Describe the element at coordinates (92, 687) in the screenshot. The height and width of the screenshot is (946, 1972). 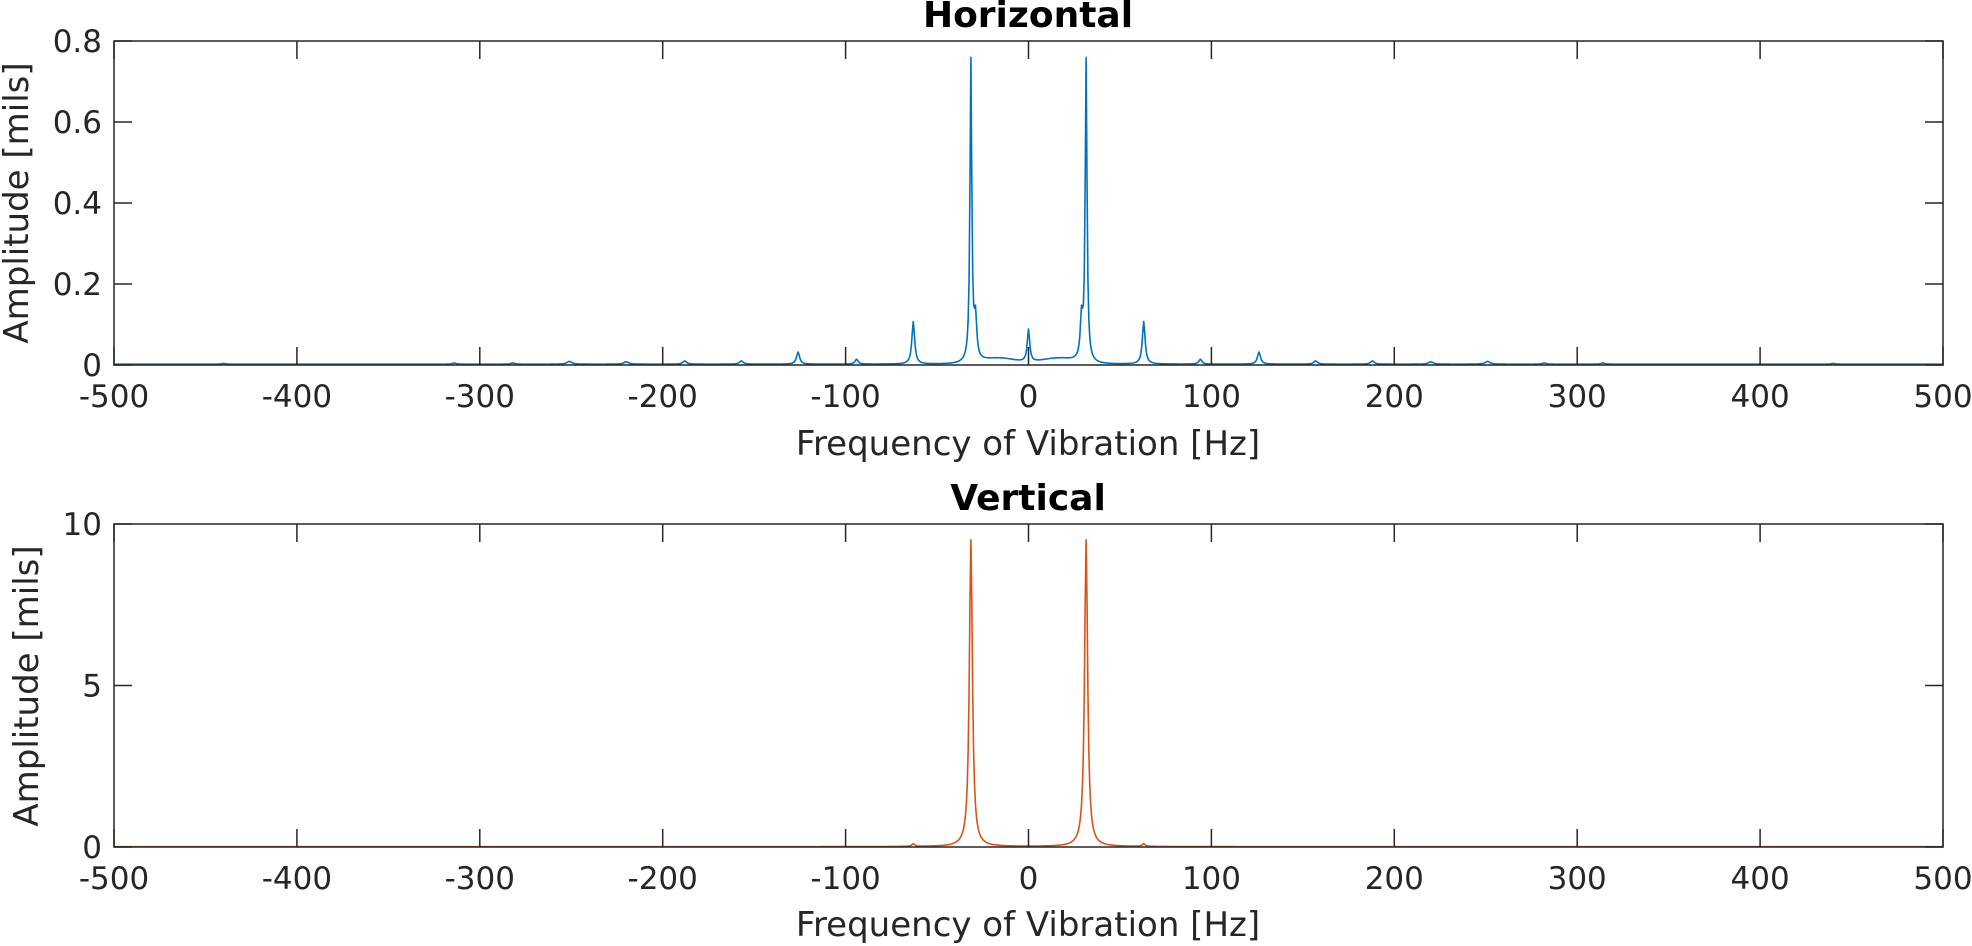
I see `vertical-ytick-label: 5` at that location.